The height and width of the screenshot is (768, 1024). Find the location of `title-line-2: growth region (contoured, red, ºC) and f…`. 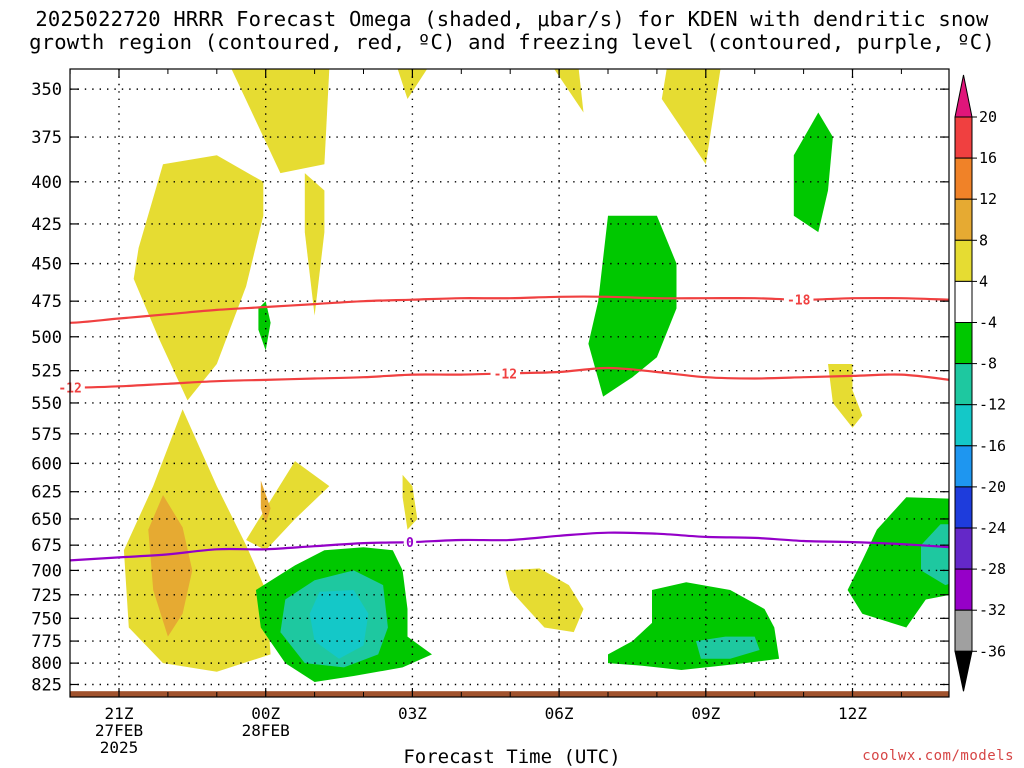

title-line-2: growth region (contoured, red, ºC) and f… is located at coordinates (512, 42).